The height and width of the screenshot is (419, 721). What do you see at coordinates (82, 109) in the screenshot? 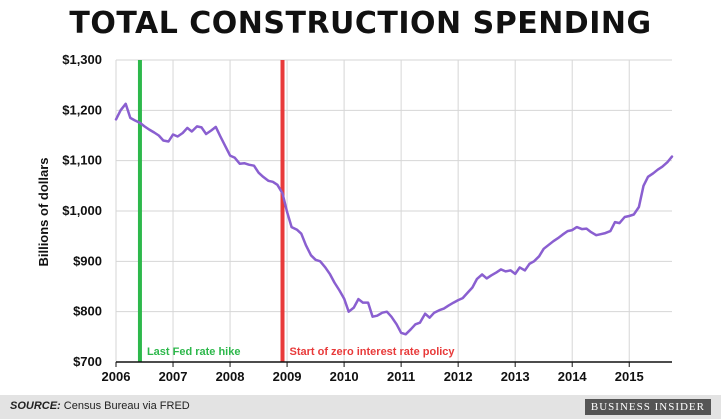
I see `y-tick-label: $1,200` at bounding box center [82, 109].